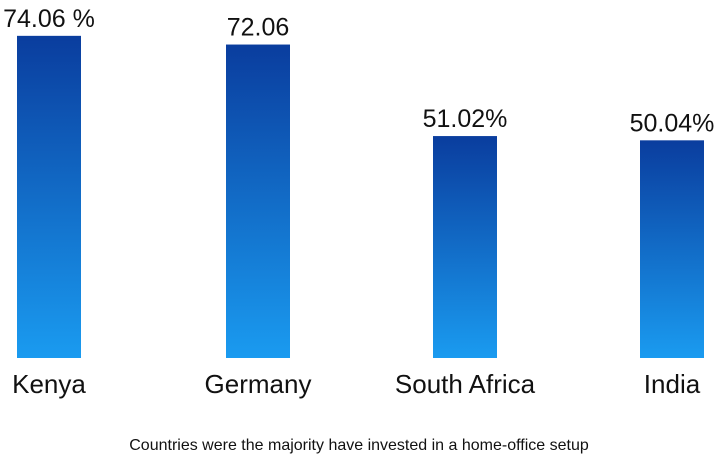 The width and height of the screenshot is (719, 456). What do you see at coordinates (258, 201) in the screenshot?
I see `bar-germany` at bounding box center [258, 201].